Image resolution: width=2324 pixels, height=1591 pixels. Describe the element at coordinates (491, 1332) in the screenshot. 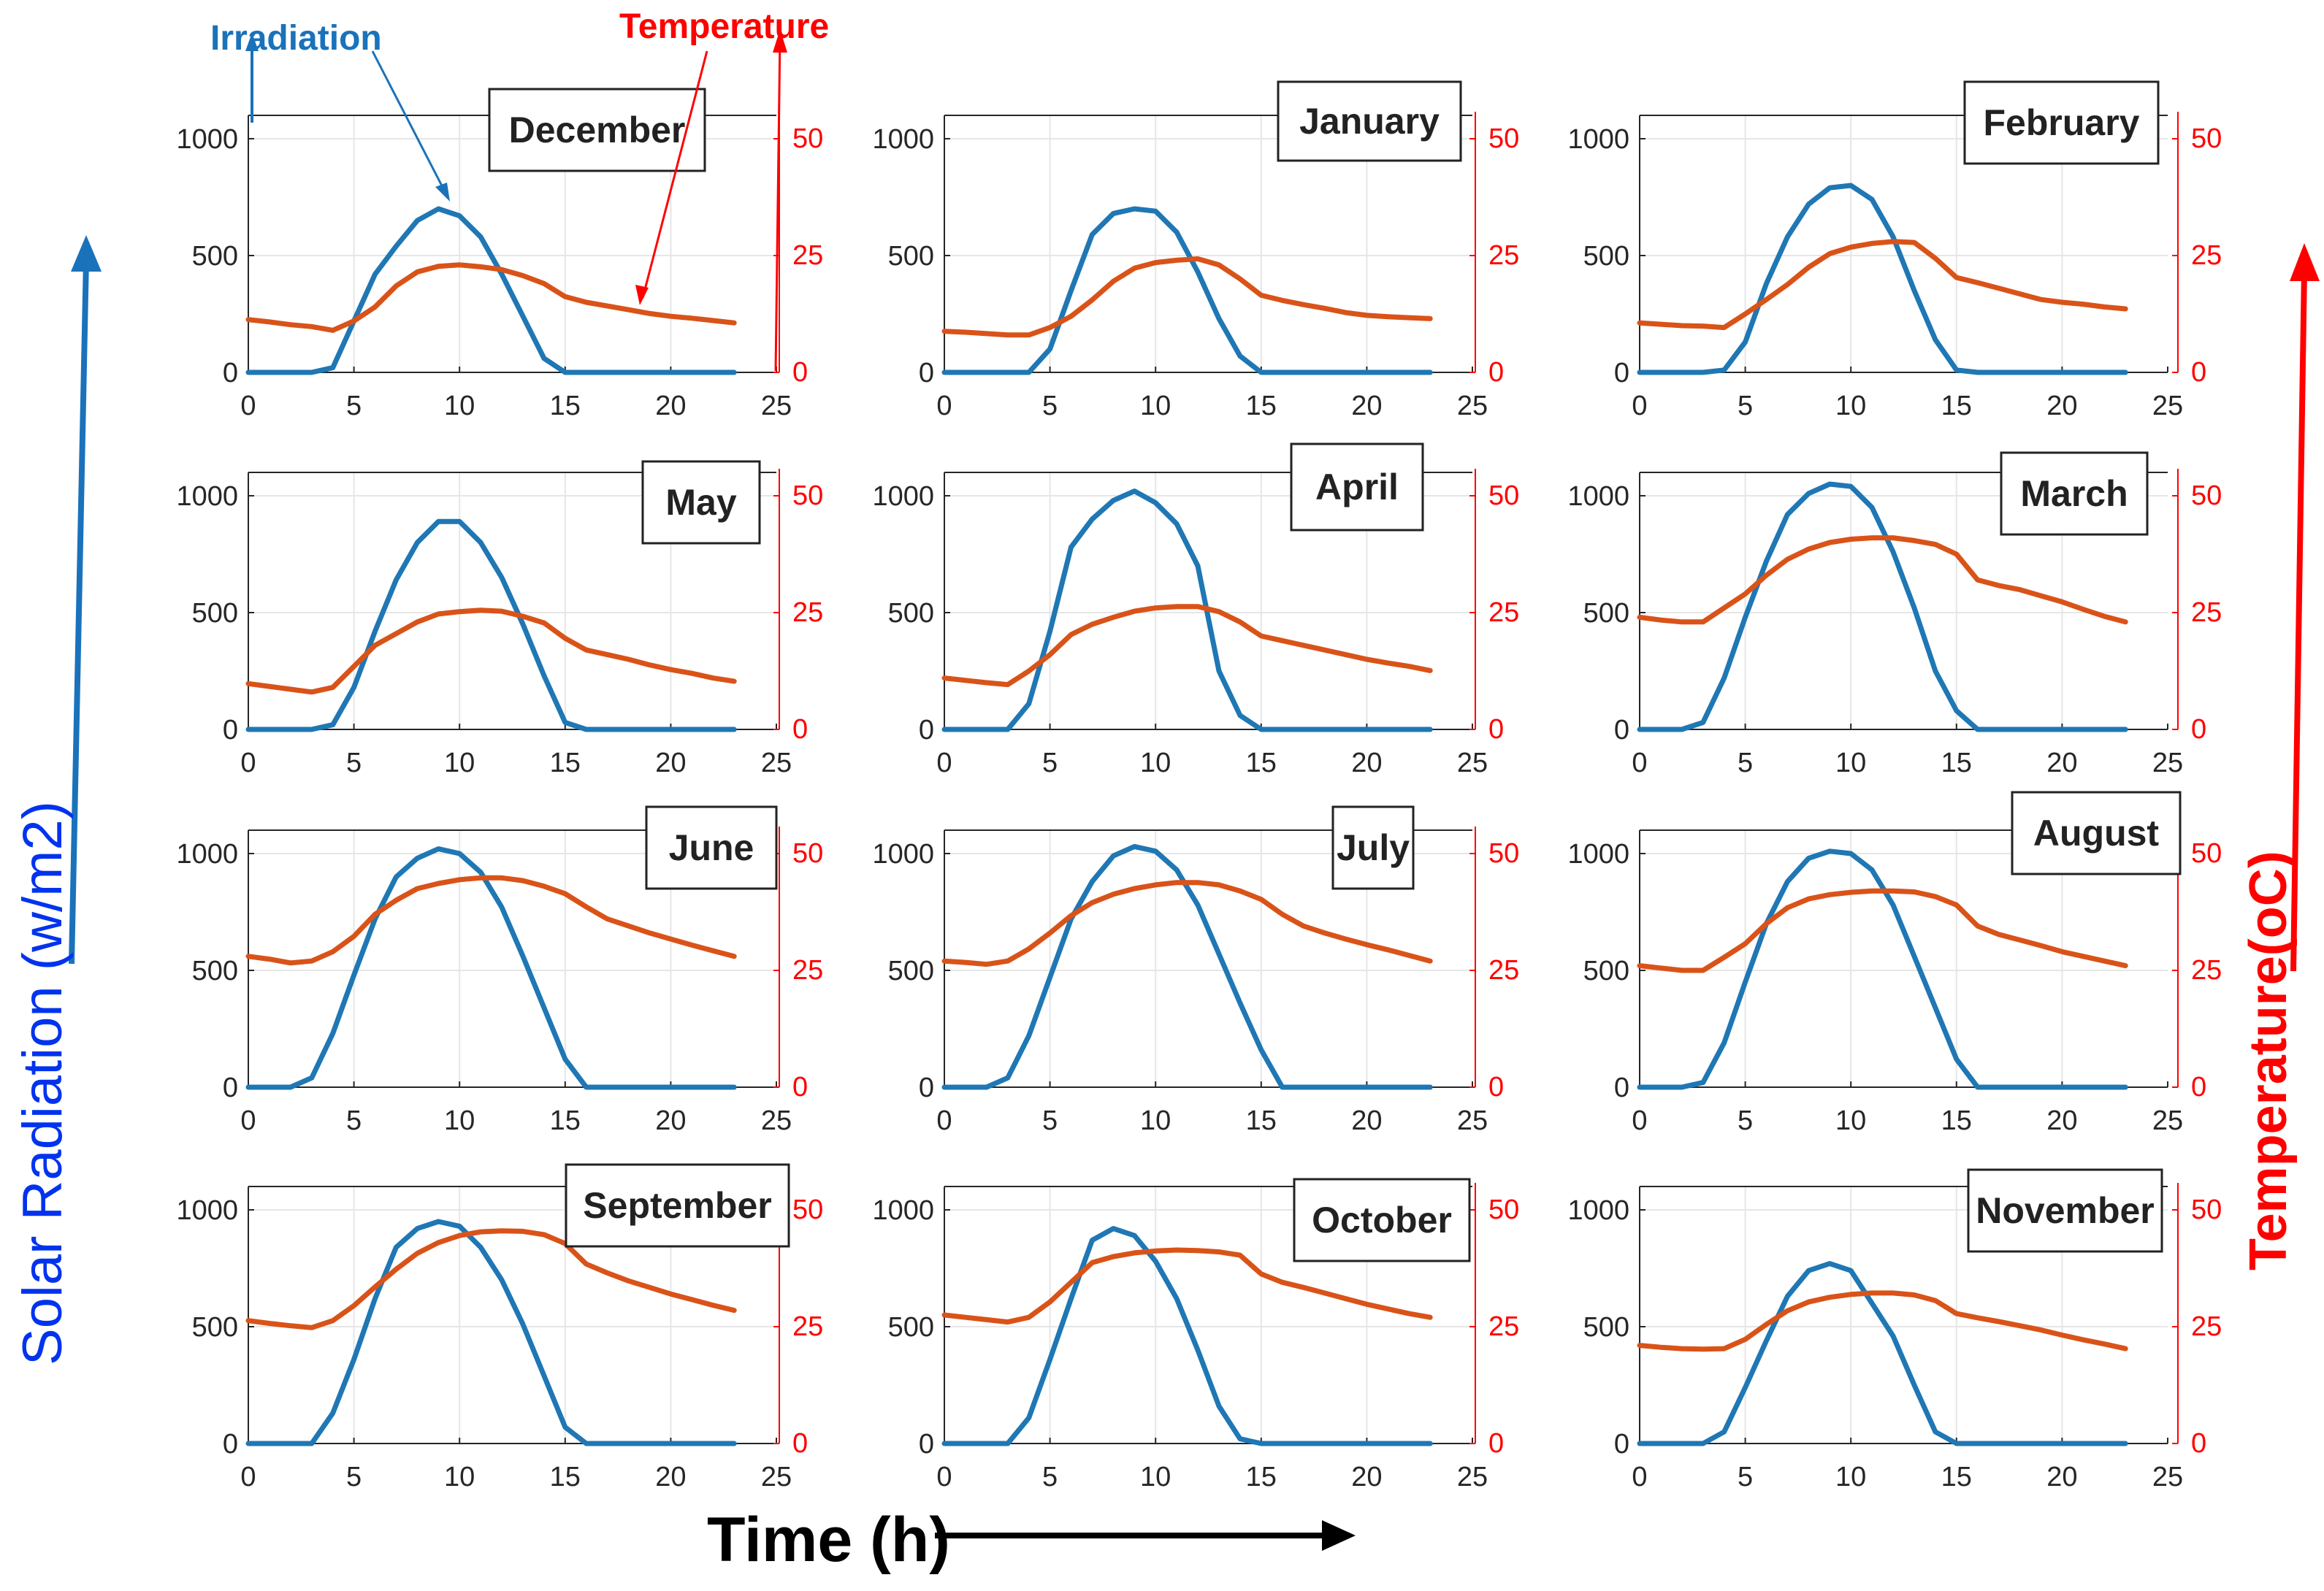

I see `irradiation-line-september` at that location.